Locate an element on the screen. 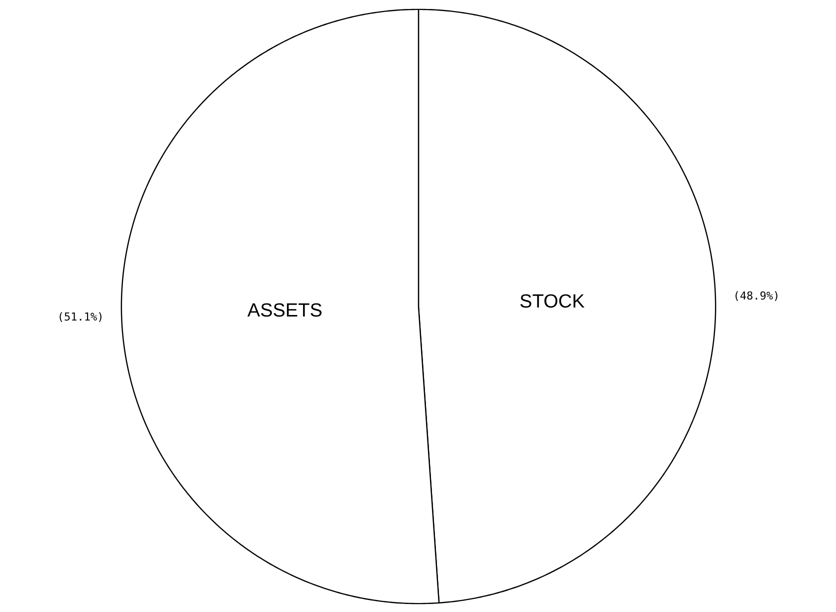  data-label: (48.9%) is located at coordinates (756, 295).